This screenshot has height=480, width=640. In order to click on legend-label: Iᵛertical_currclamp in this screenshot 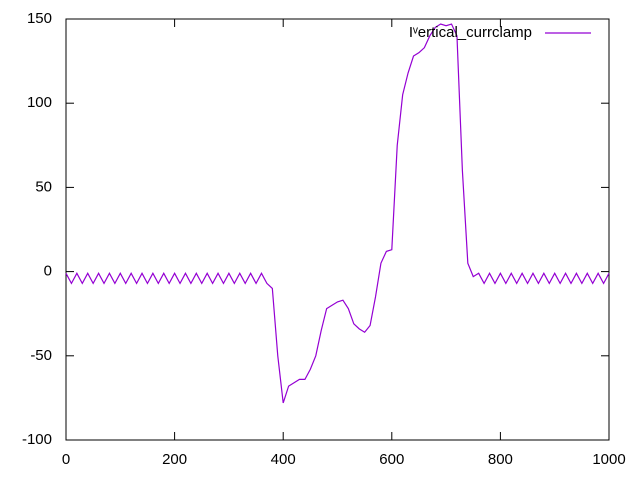, I will do `click(470, 32)`.